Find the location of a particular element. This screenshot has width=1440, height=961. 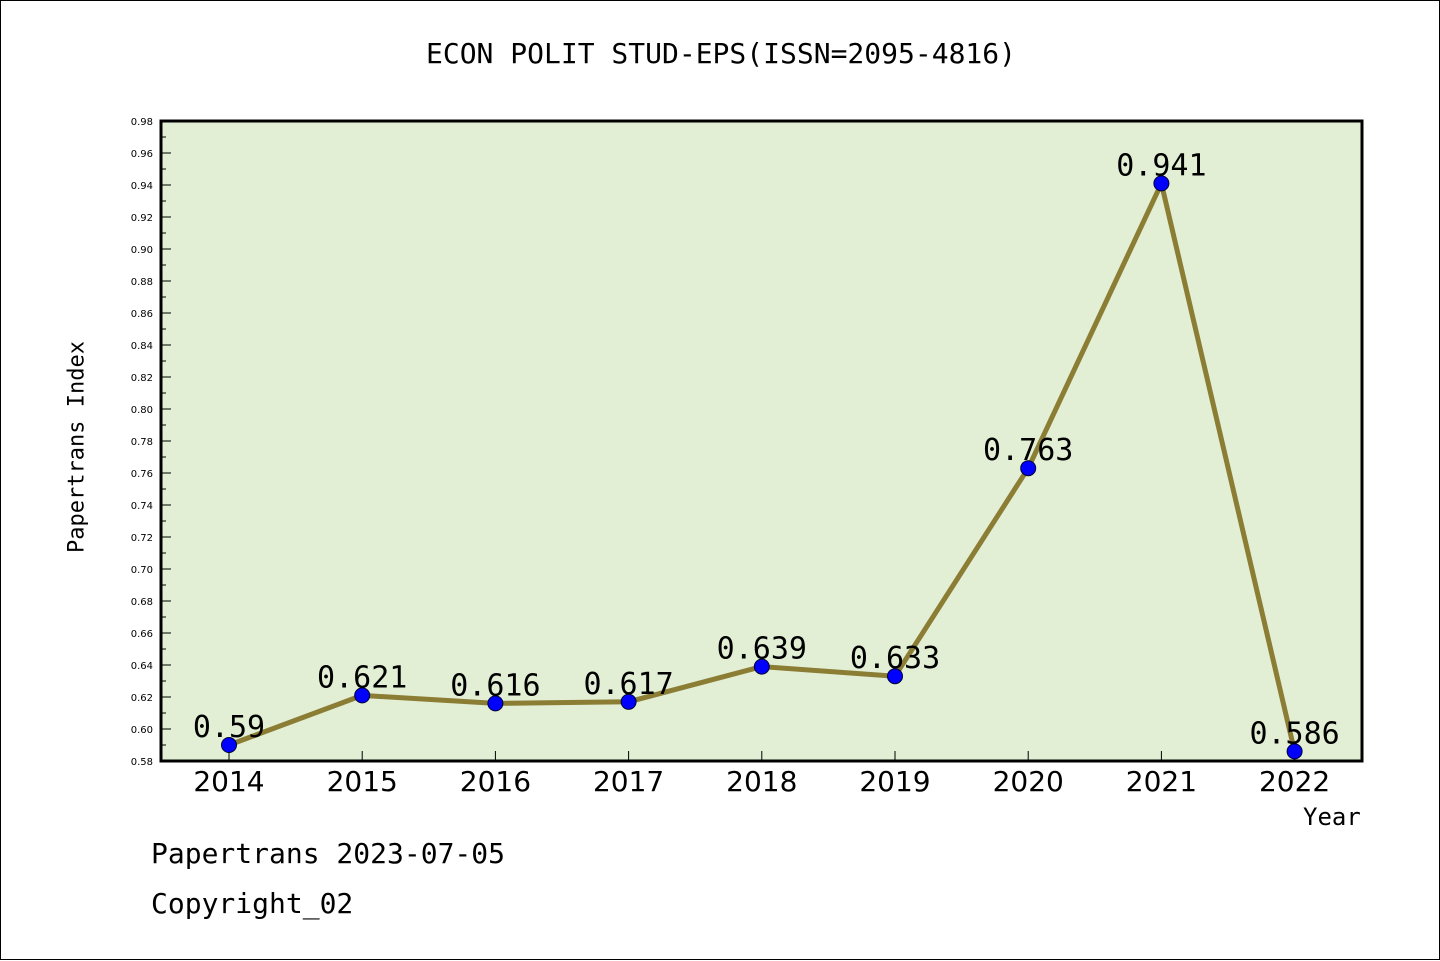

data-label: 0.59 is located at coordinates (229, 727).